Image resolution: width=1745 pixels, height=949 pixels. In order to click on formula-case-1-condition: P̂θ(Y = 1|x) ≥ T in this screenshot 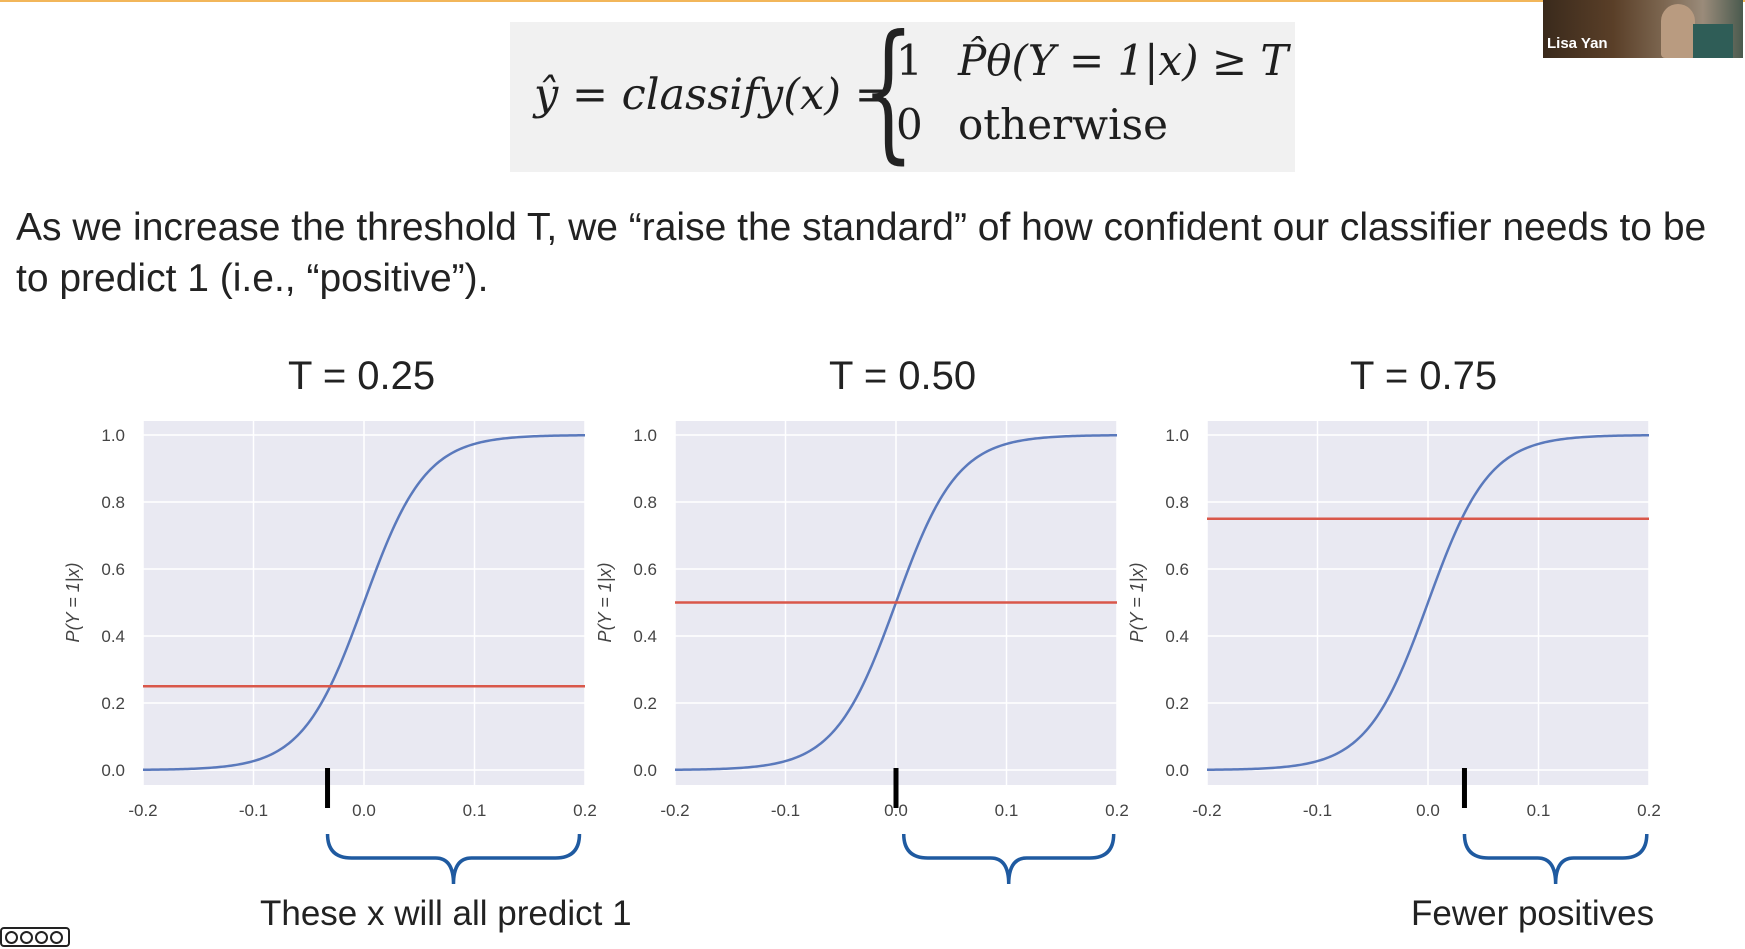, I will do `click(1123, 60)`.